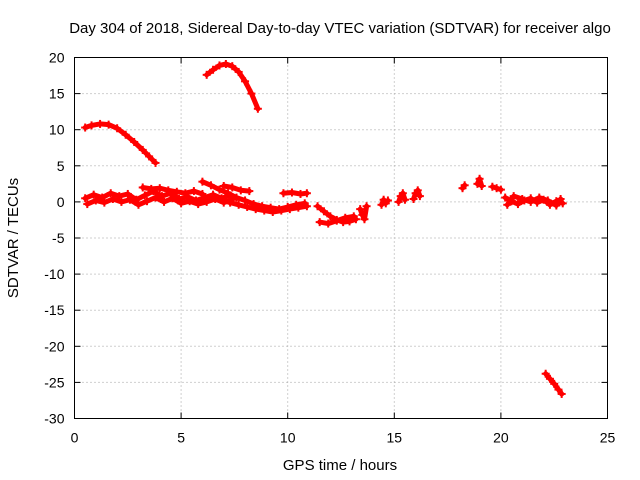  I want to click on series-band-mid-a, so click(253, 195).